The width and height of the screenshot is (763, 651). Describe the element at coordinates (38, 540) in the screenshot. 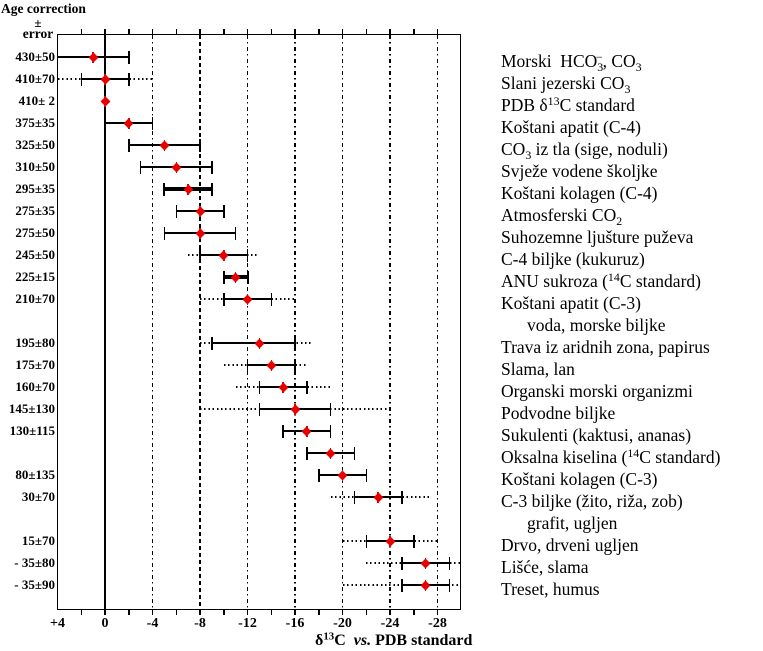

I see `age-label: 15±70` at that location.